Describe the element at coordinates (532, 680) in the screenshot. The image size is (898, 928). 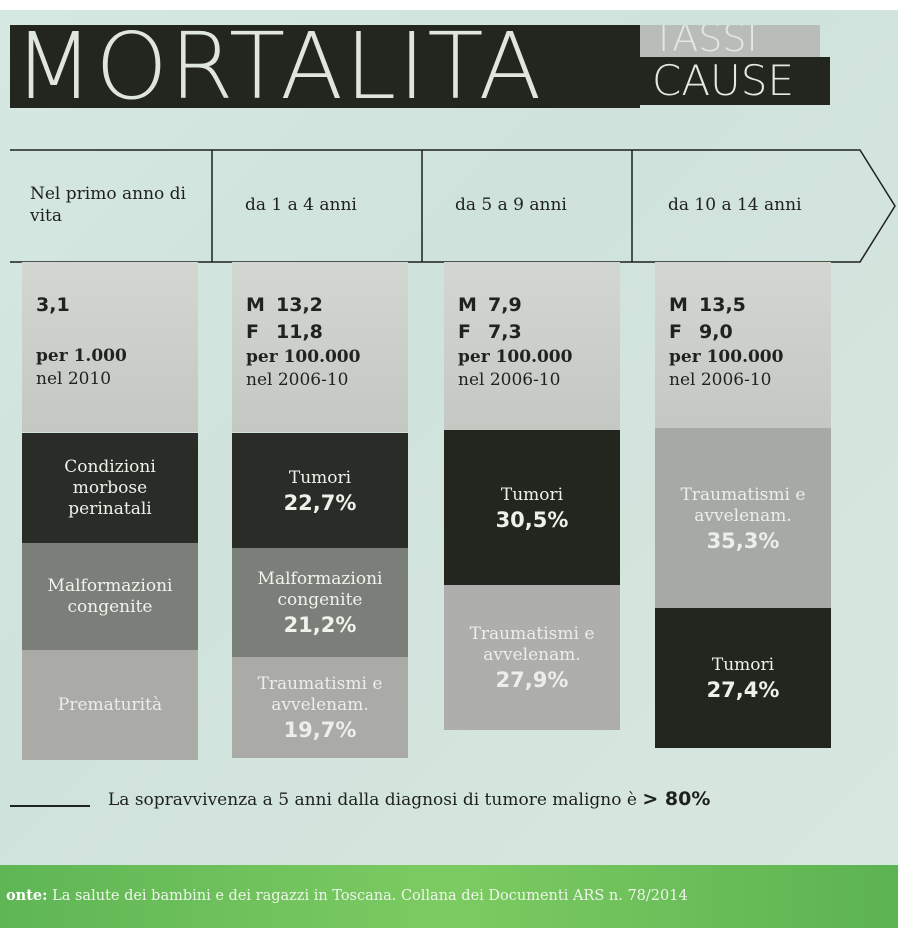
I see `cause-share: 27,9%` at that location.